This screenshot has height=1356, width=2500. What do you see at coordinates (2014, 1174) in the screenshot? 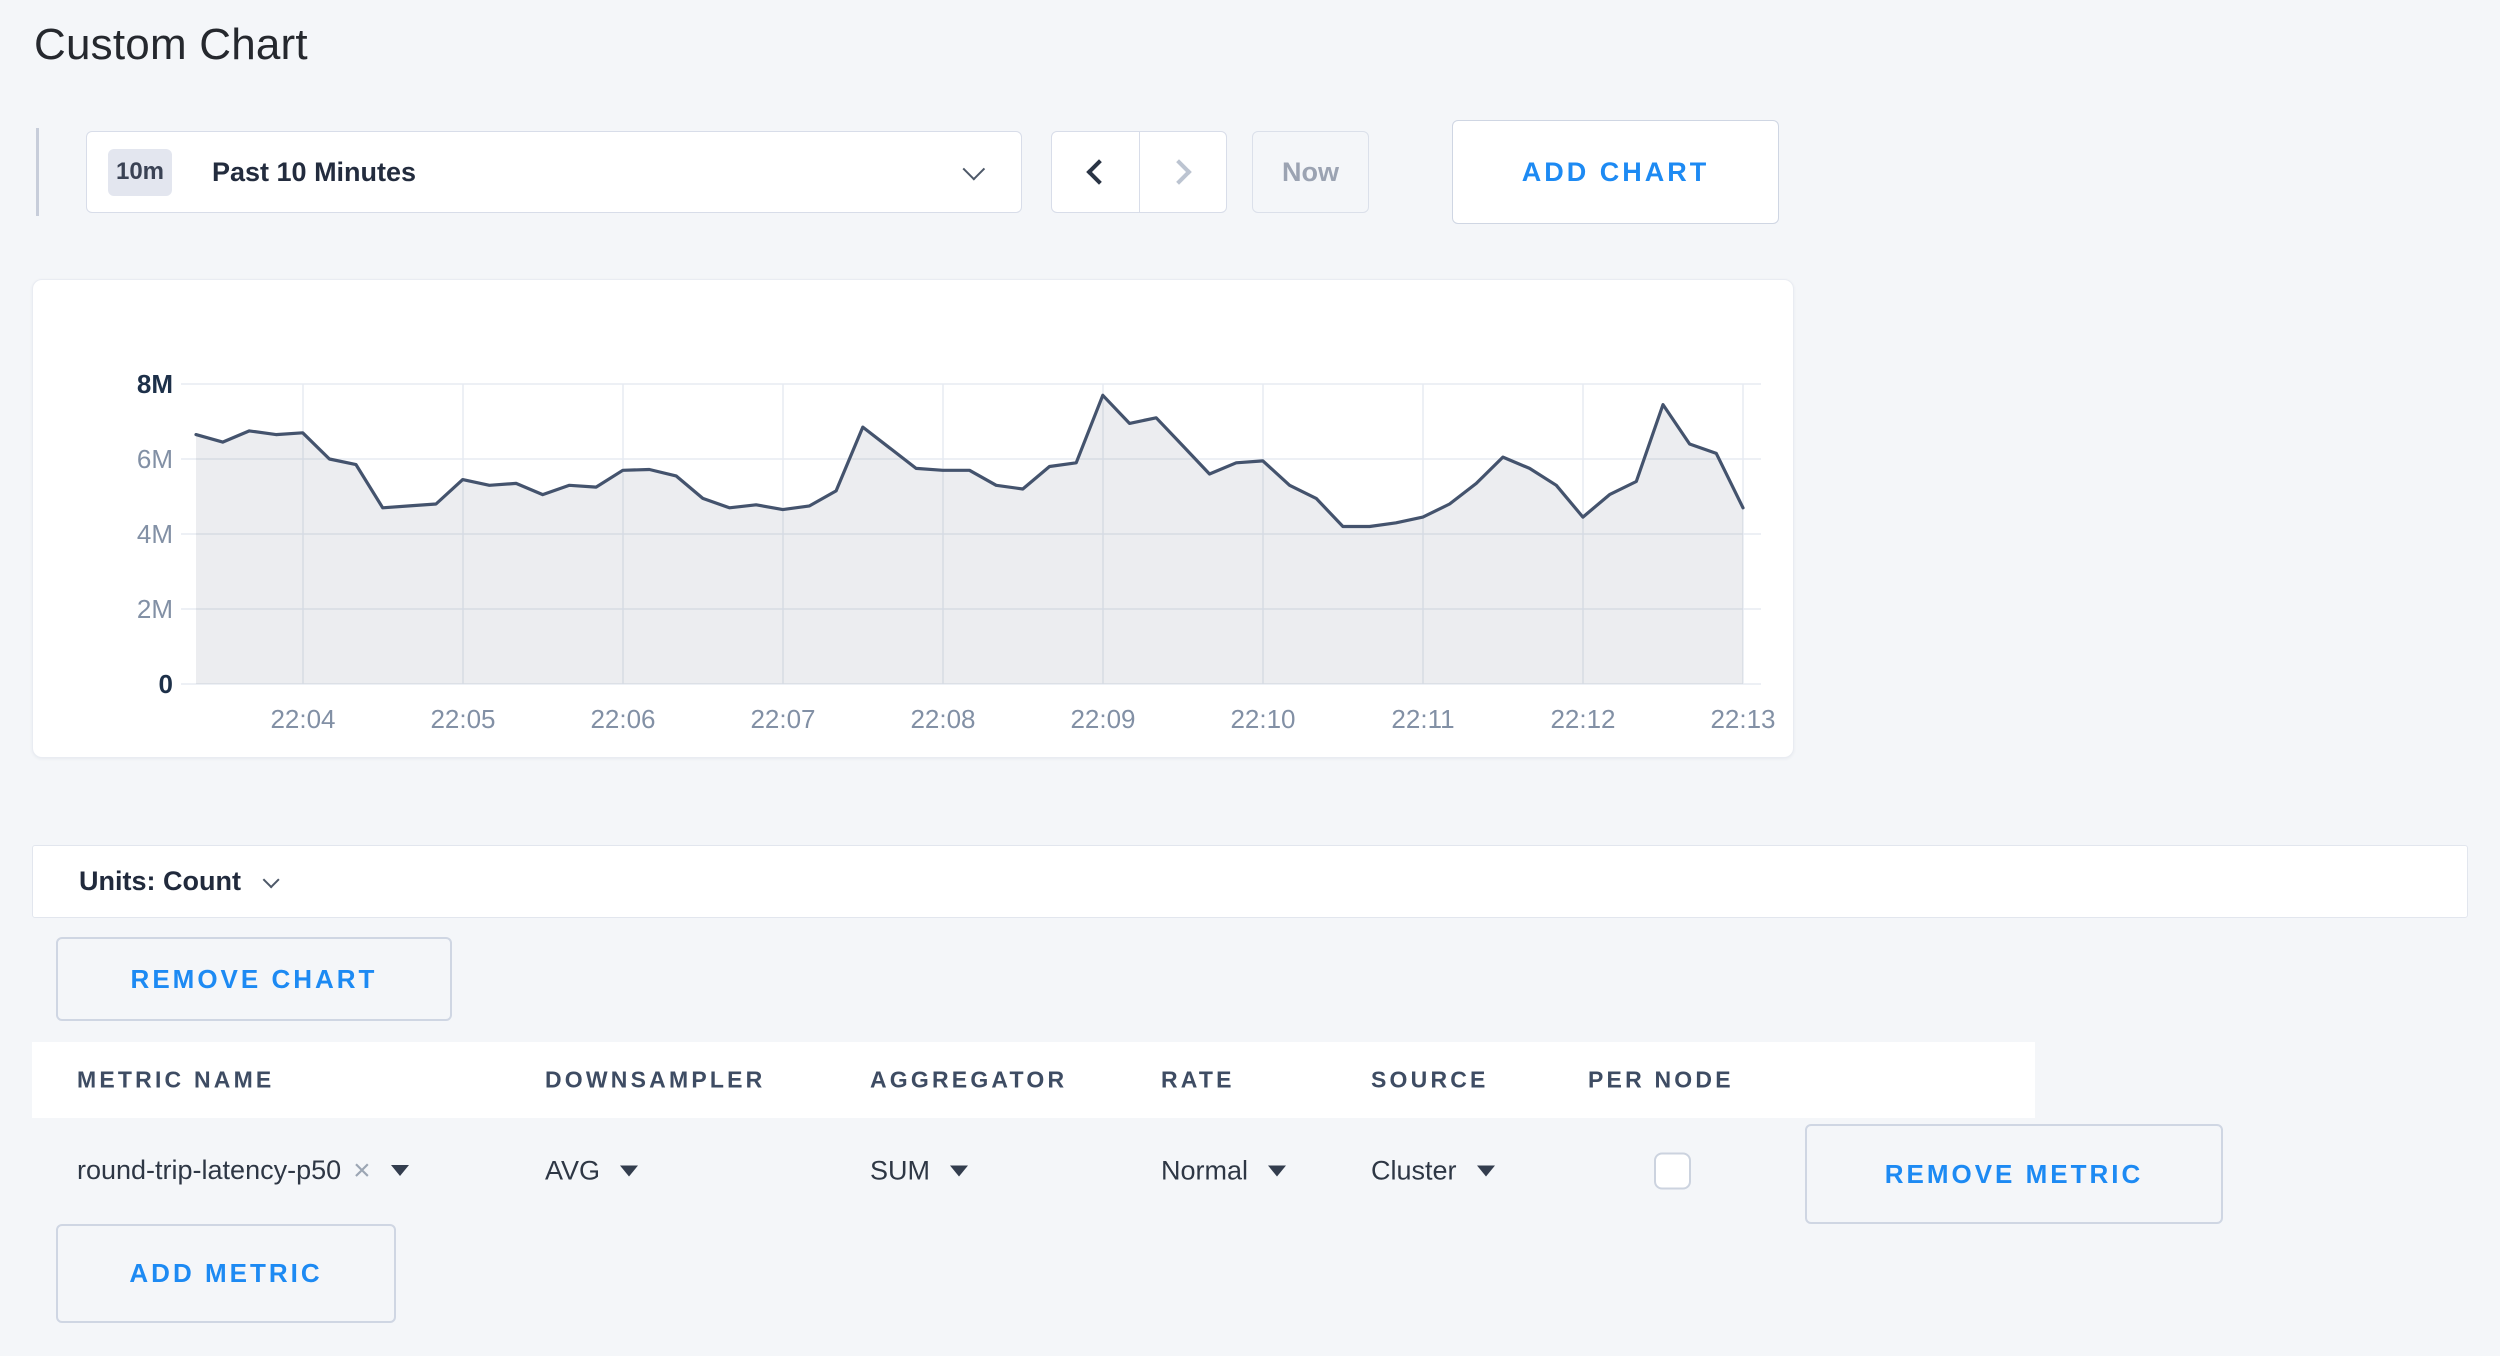
I see `remove-metric-button: REMOVE METRIC` at bounding box center [2014, 1174].